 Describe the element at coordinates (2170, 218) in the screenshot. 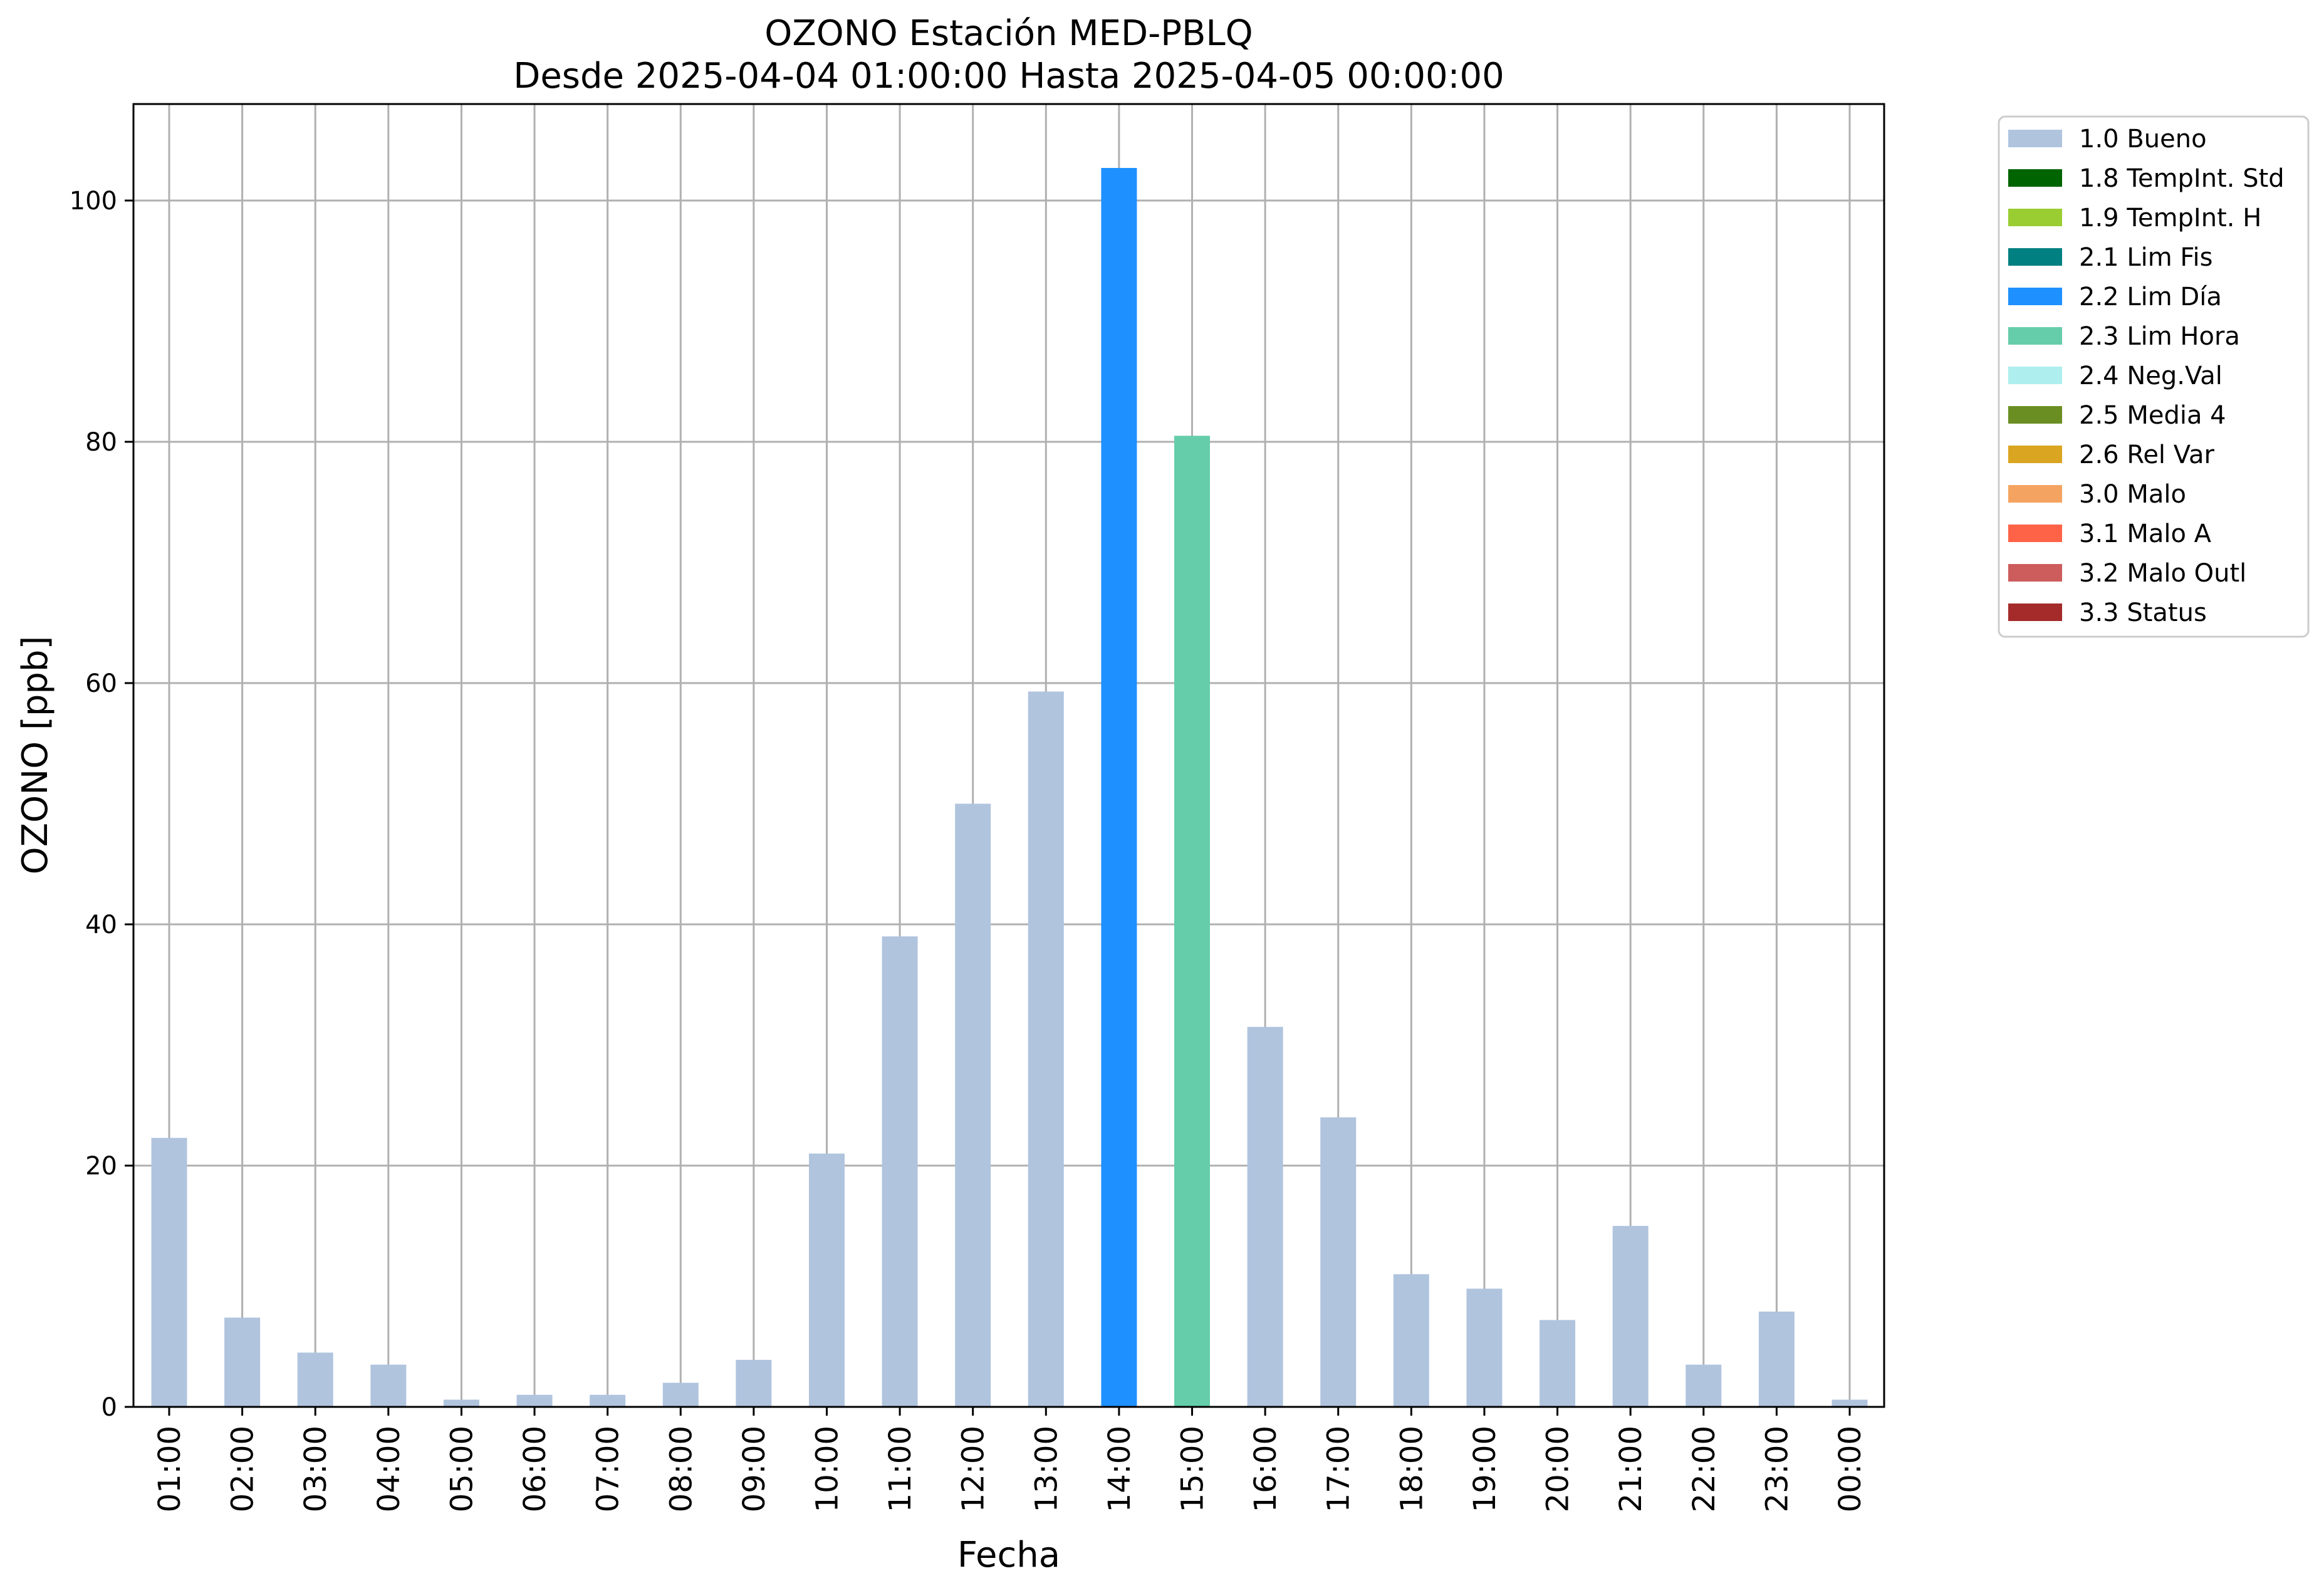

I see `legend-label: 1.9 TempInt. H` at that location.